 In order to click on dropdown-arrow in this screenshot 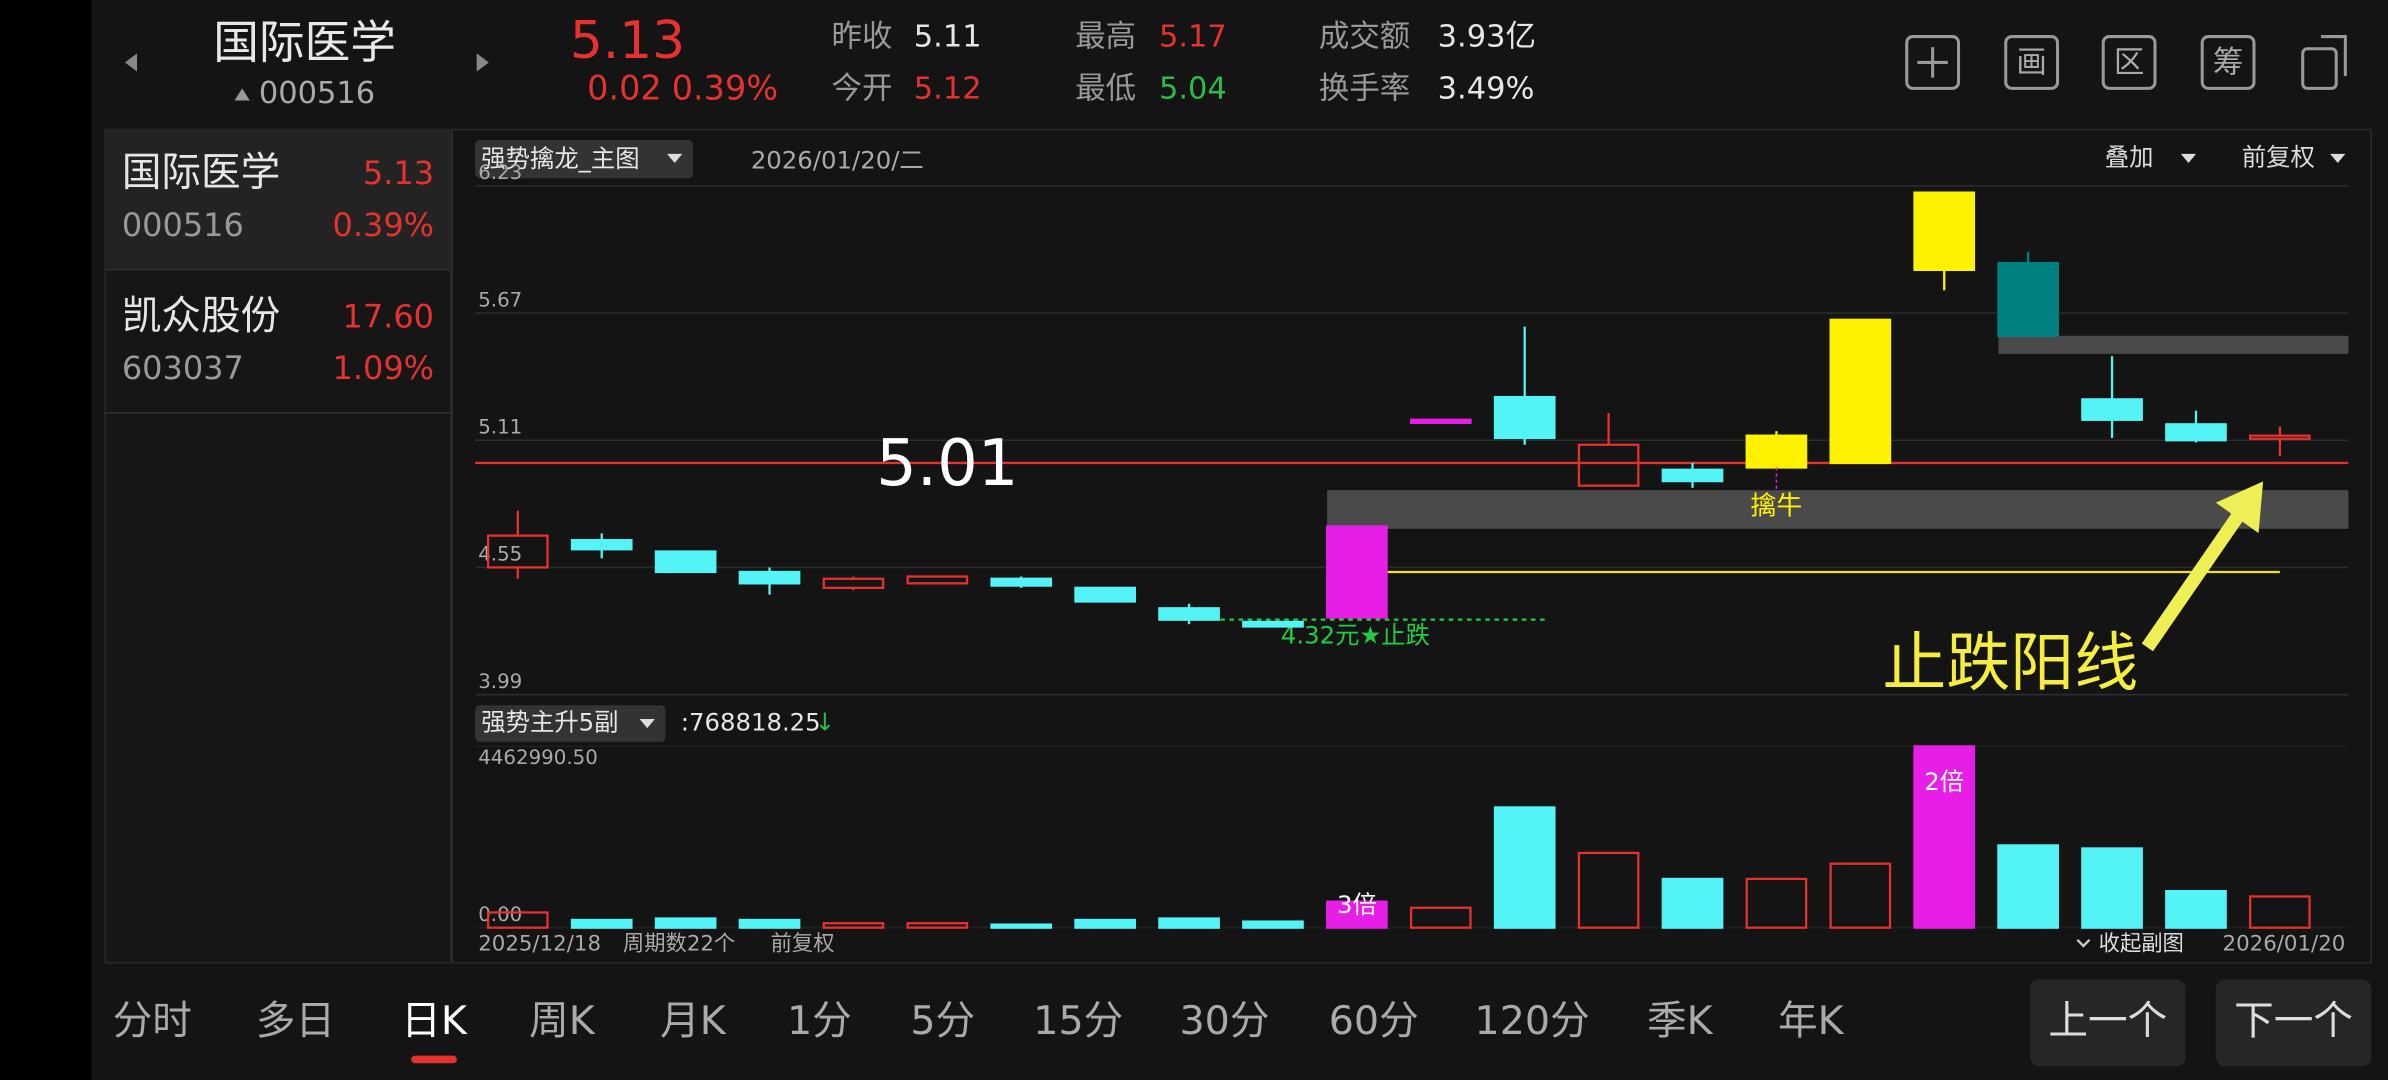, I will do `click(675, 158)`.